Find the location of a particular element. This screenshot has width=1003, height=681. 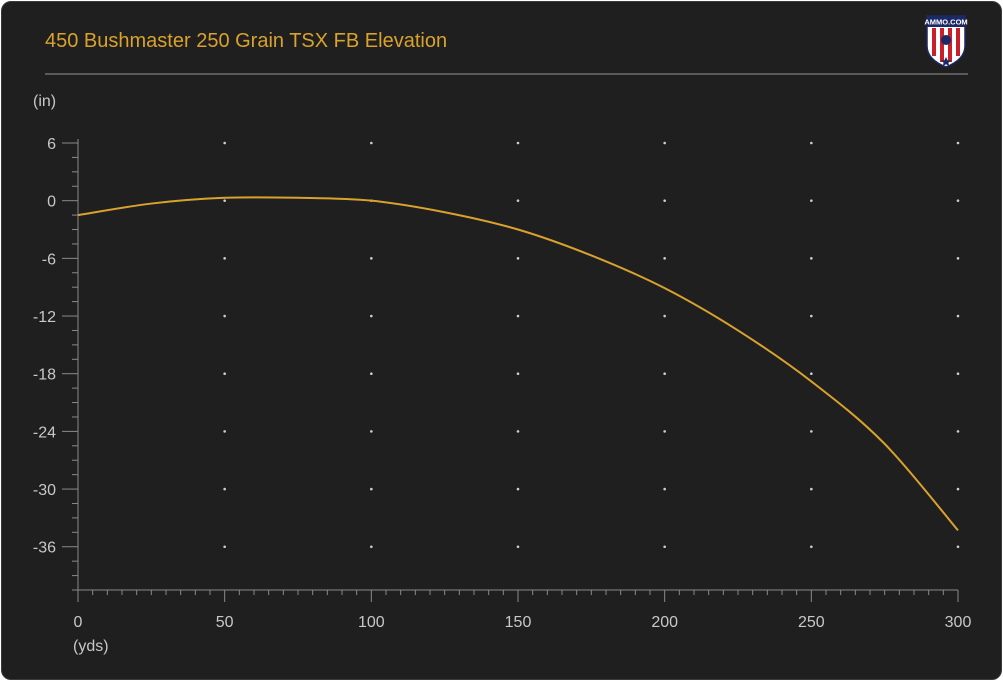

y-tick-label: -36 is located at coordinates (44, 548).